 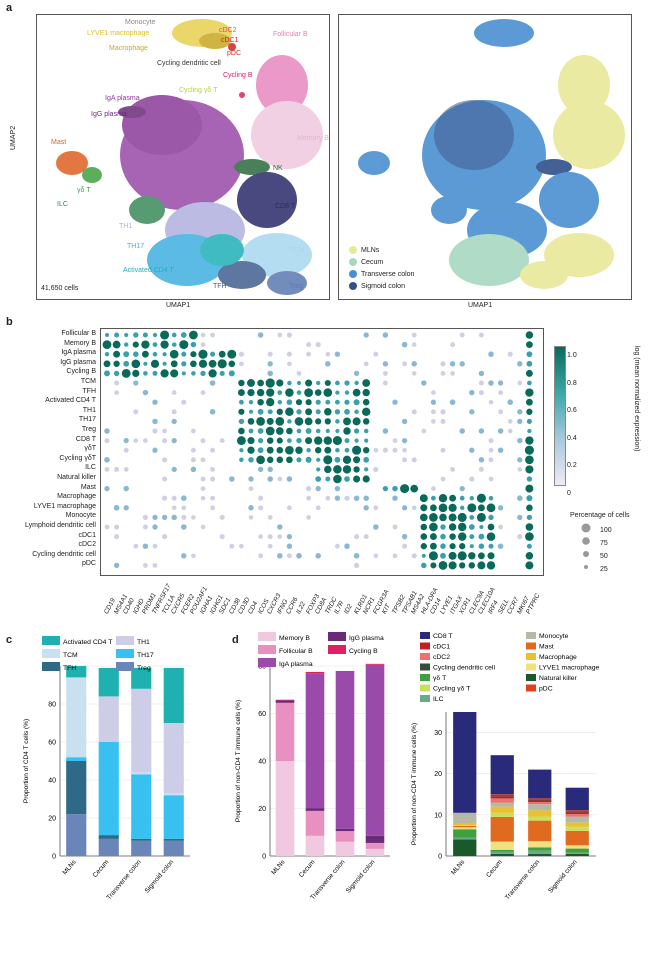 I want to click on dotplot-row-label: Cycling dendritic cell, so click(x=64, y=554).